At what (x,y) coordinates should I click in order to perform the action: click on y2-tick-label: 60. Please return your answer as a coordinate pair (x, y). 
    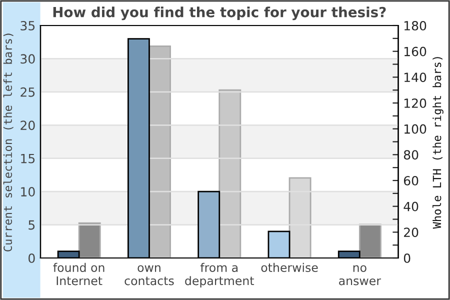
    Looking at the image, I should click on (411, 181).